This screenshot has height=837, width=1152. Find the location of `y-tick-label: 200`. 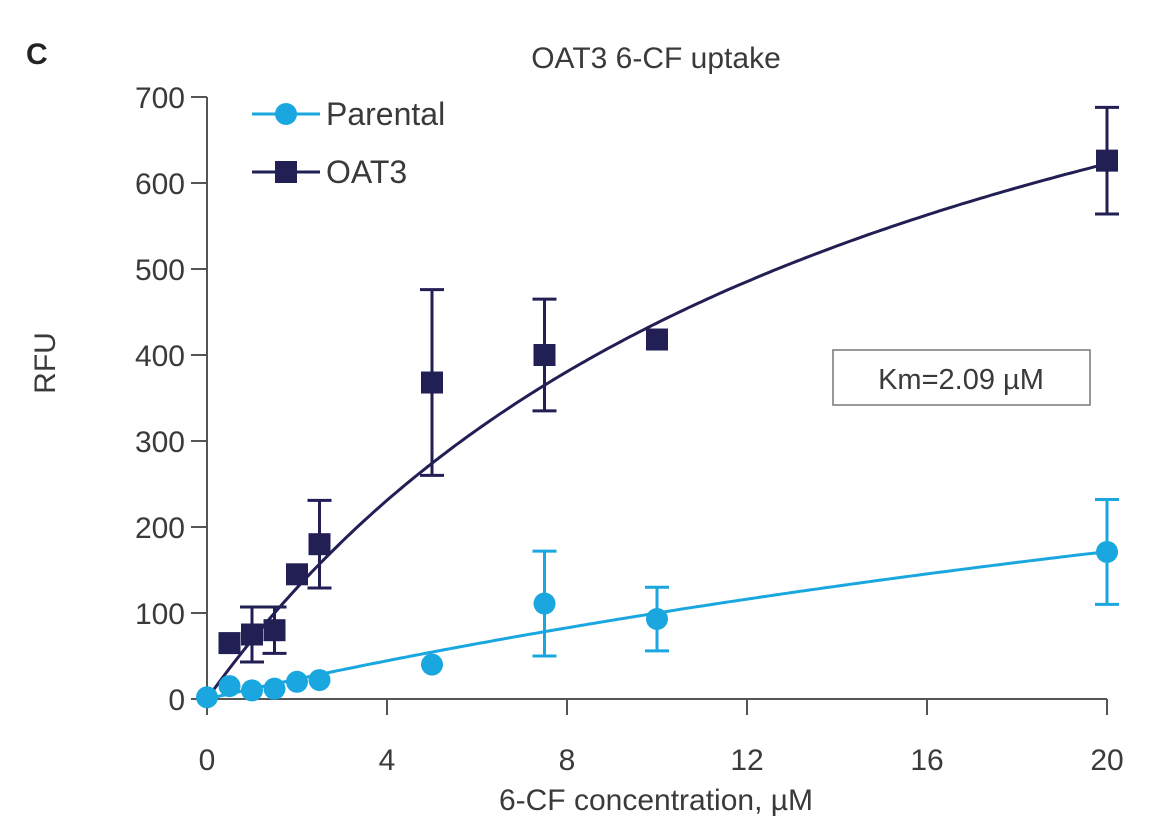

y-tick-label: 200 is located at coordinates (160, 528).